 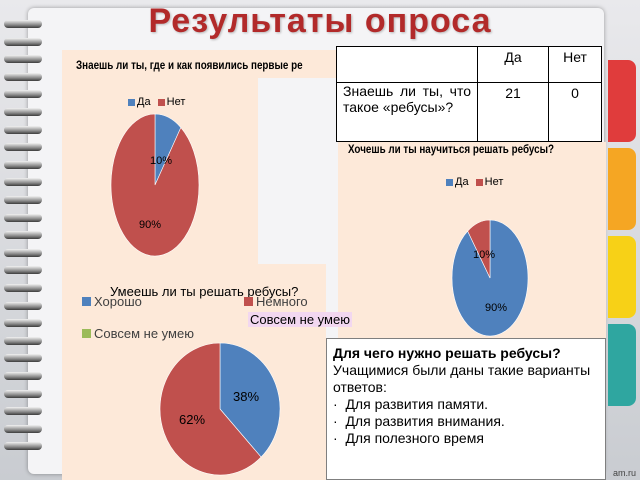 I want to click on tab-orange, so click(x=622, y=189).